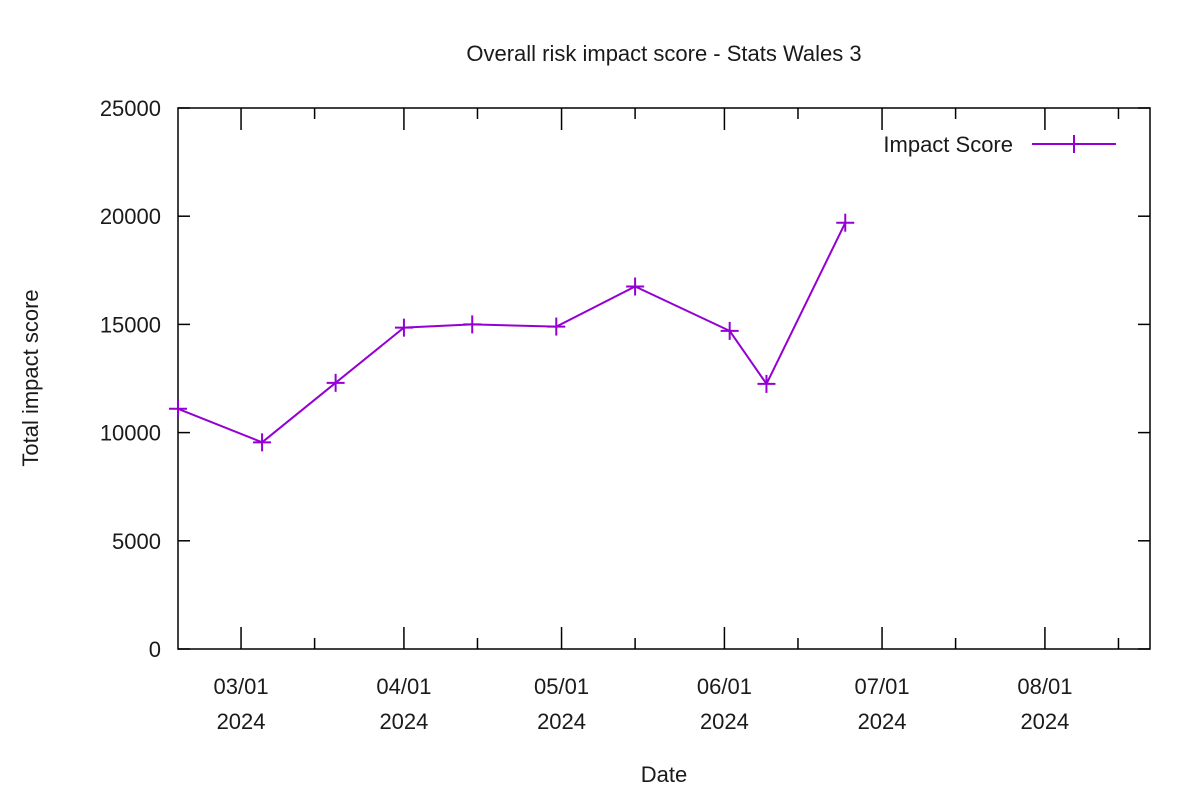 This screenshot has height=800, width=1200. What do you see at coordinates (155, 649) in the screenshot?
I see `y-tick-label: 0` at bounding box center [155, 649].